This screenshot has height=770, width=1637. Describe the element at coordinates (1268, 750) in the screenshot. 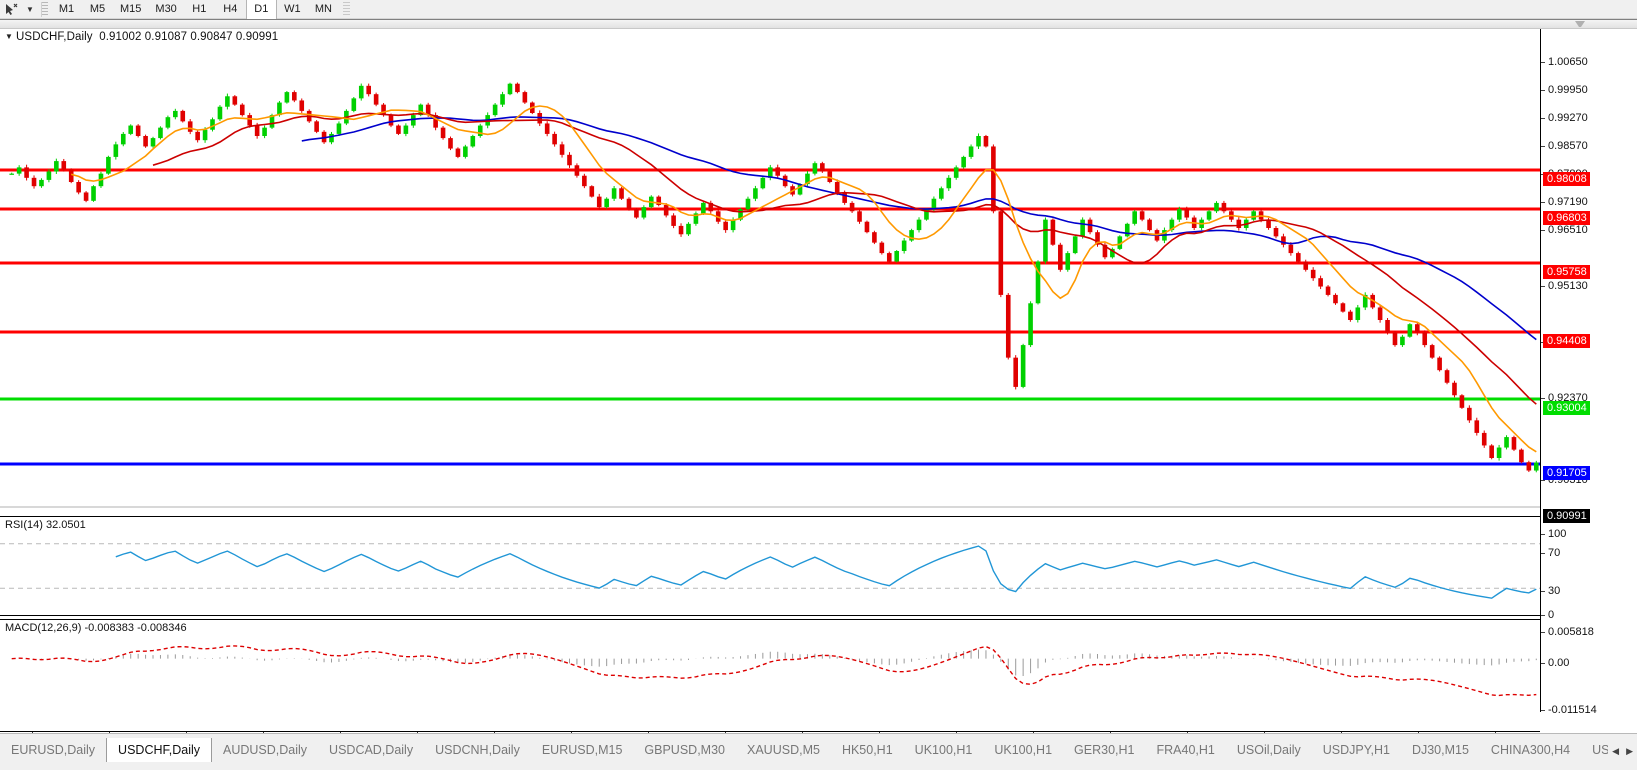

I see `chart-tab-usoil-daily: USOil,Daily` at that location.